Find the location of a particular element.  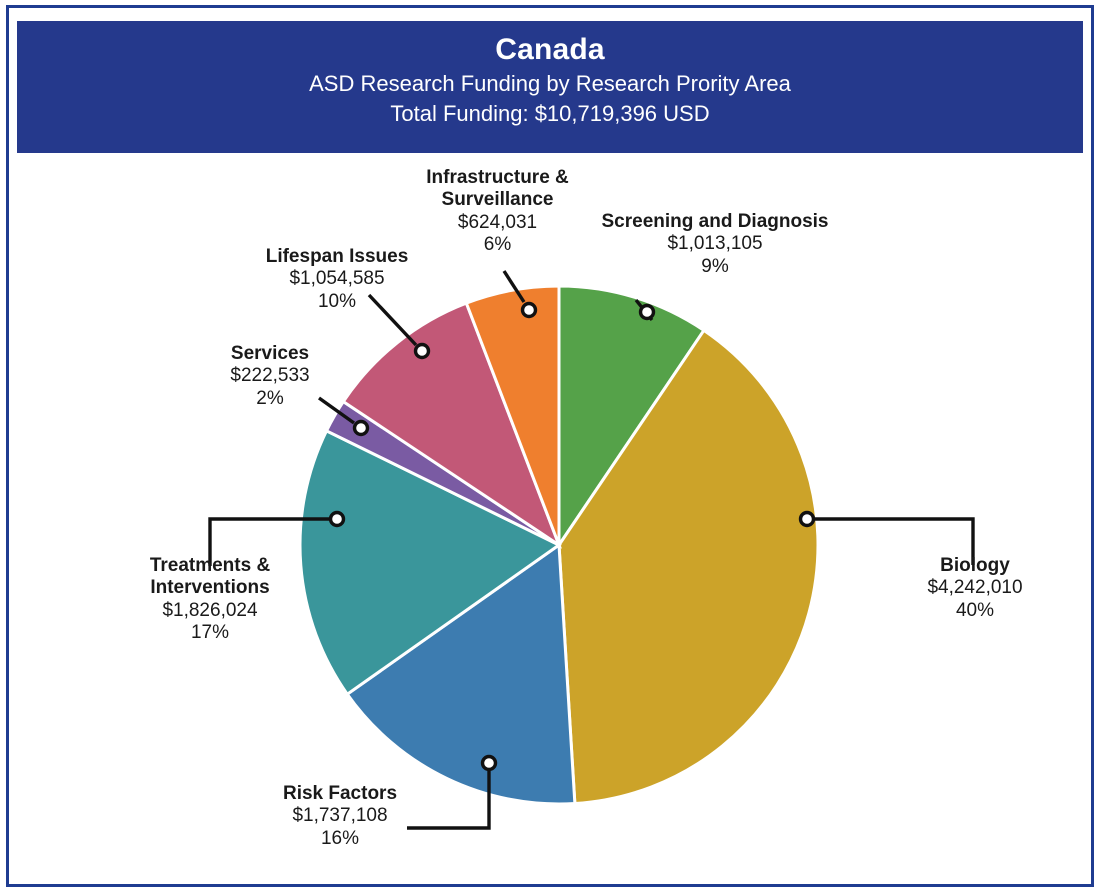

leader-line-services is located at coordinates (344, 416).